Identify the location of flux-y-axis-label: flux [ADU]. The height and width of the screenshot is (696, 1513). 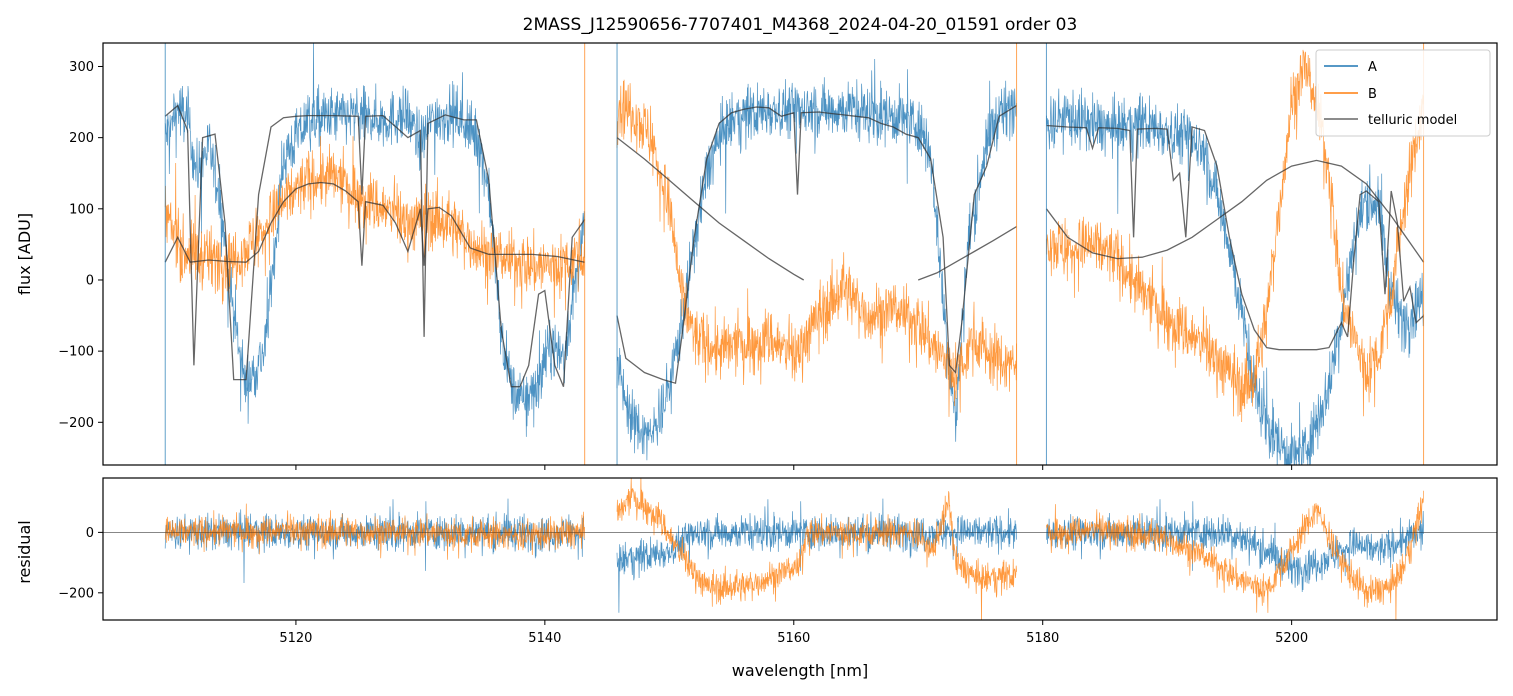
(24, 254).